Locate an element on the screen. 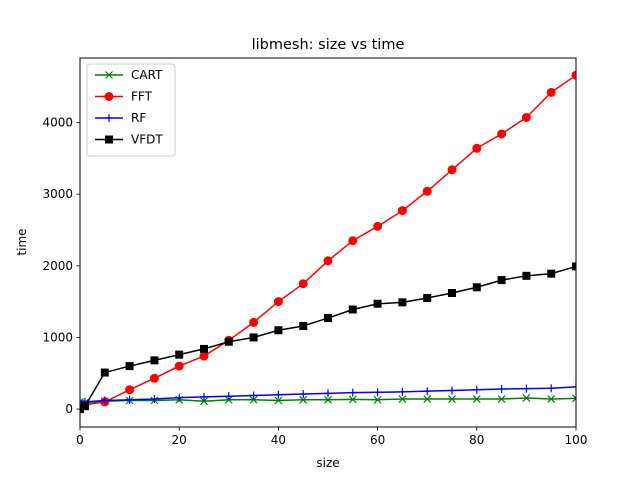 The width and height of the screenshot is (640, 480). legend-marker-rf is located at coordinates (109, 118).